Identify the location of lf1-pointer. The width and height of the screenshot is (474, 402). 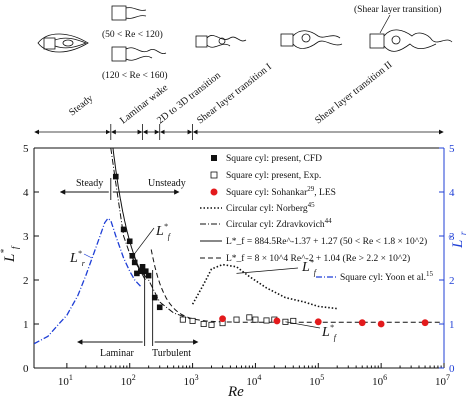
(144, 240).